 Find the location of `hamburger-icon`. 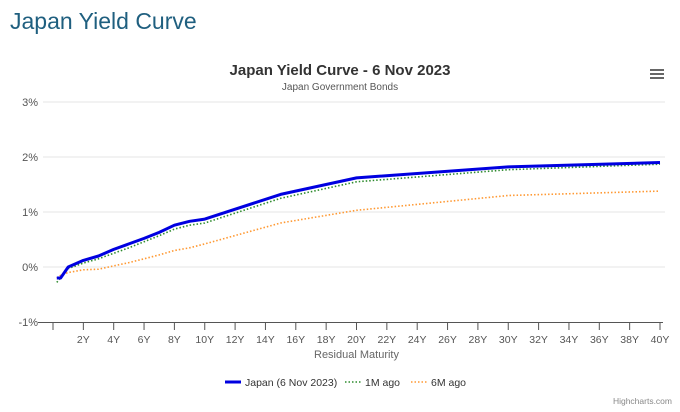

hamburger-icon is located at coordinates (657, 70).